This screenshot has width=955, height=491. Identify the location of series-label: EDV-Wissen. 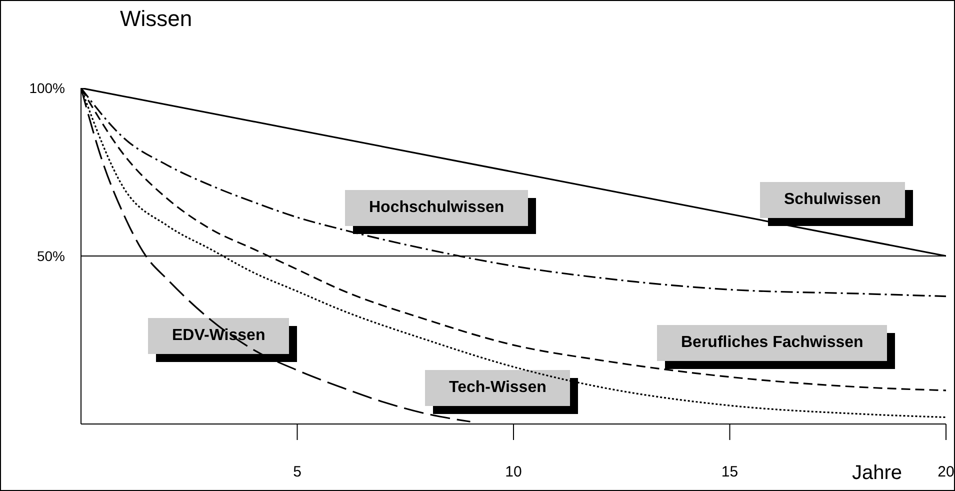
(219, 336).